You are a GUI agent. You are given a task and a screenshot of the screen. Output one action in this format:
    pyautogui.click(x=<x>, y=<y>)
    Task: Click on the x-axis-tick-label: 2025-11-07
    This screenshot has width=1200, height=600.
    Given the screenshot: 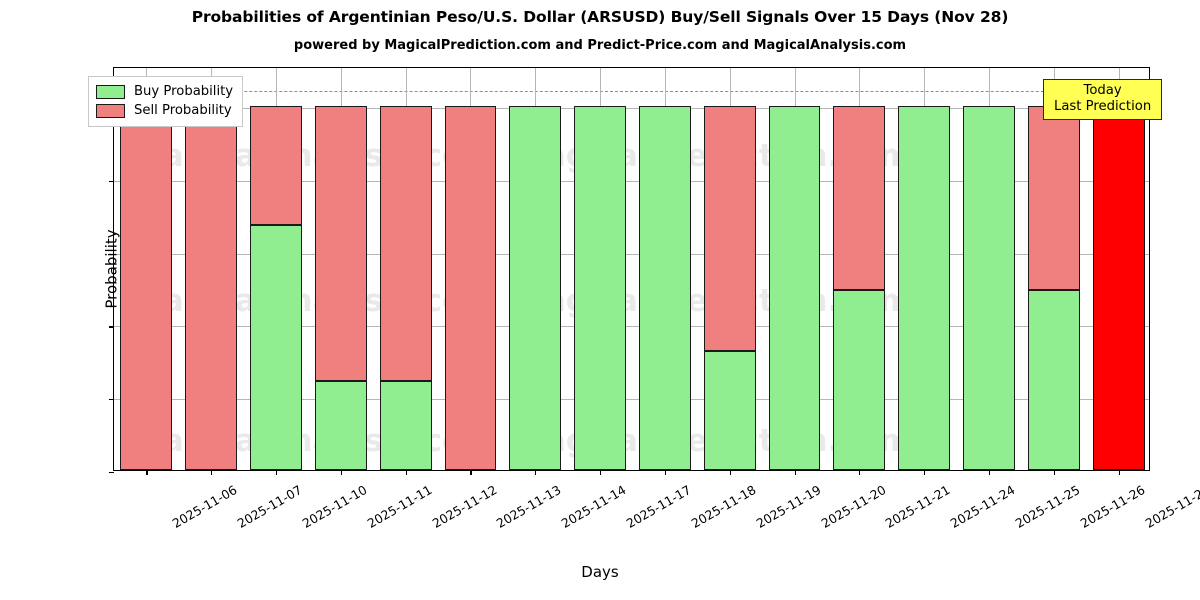 What is the action you would take?
    pyautogui.click(x=269, y=506)
    